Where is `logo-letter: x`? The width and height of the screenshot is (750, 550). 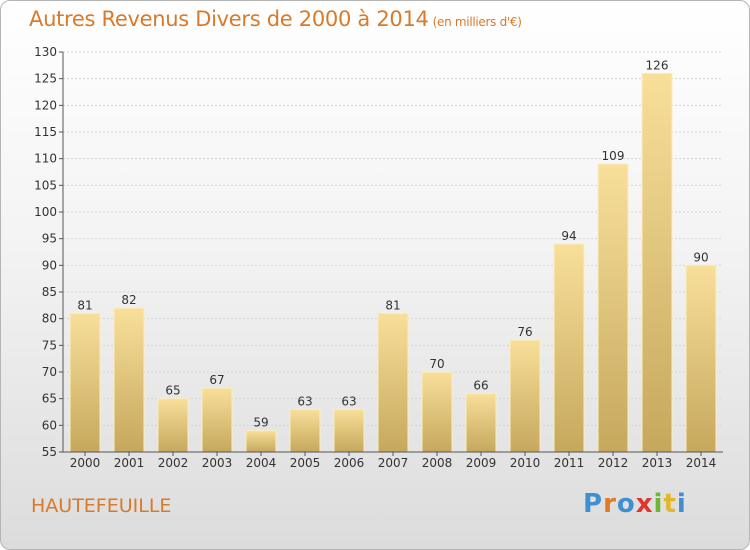
logo-letter: x is located at coordinates (644, 504).